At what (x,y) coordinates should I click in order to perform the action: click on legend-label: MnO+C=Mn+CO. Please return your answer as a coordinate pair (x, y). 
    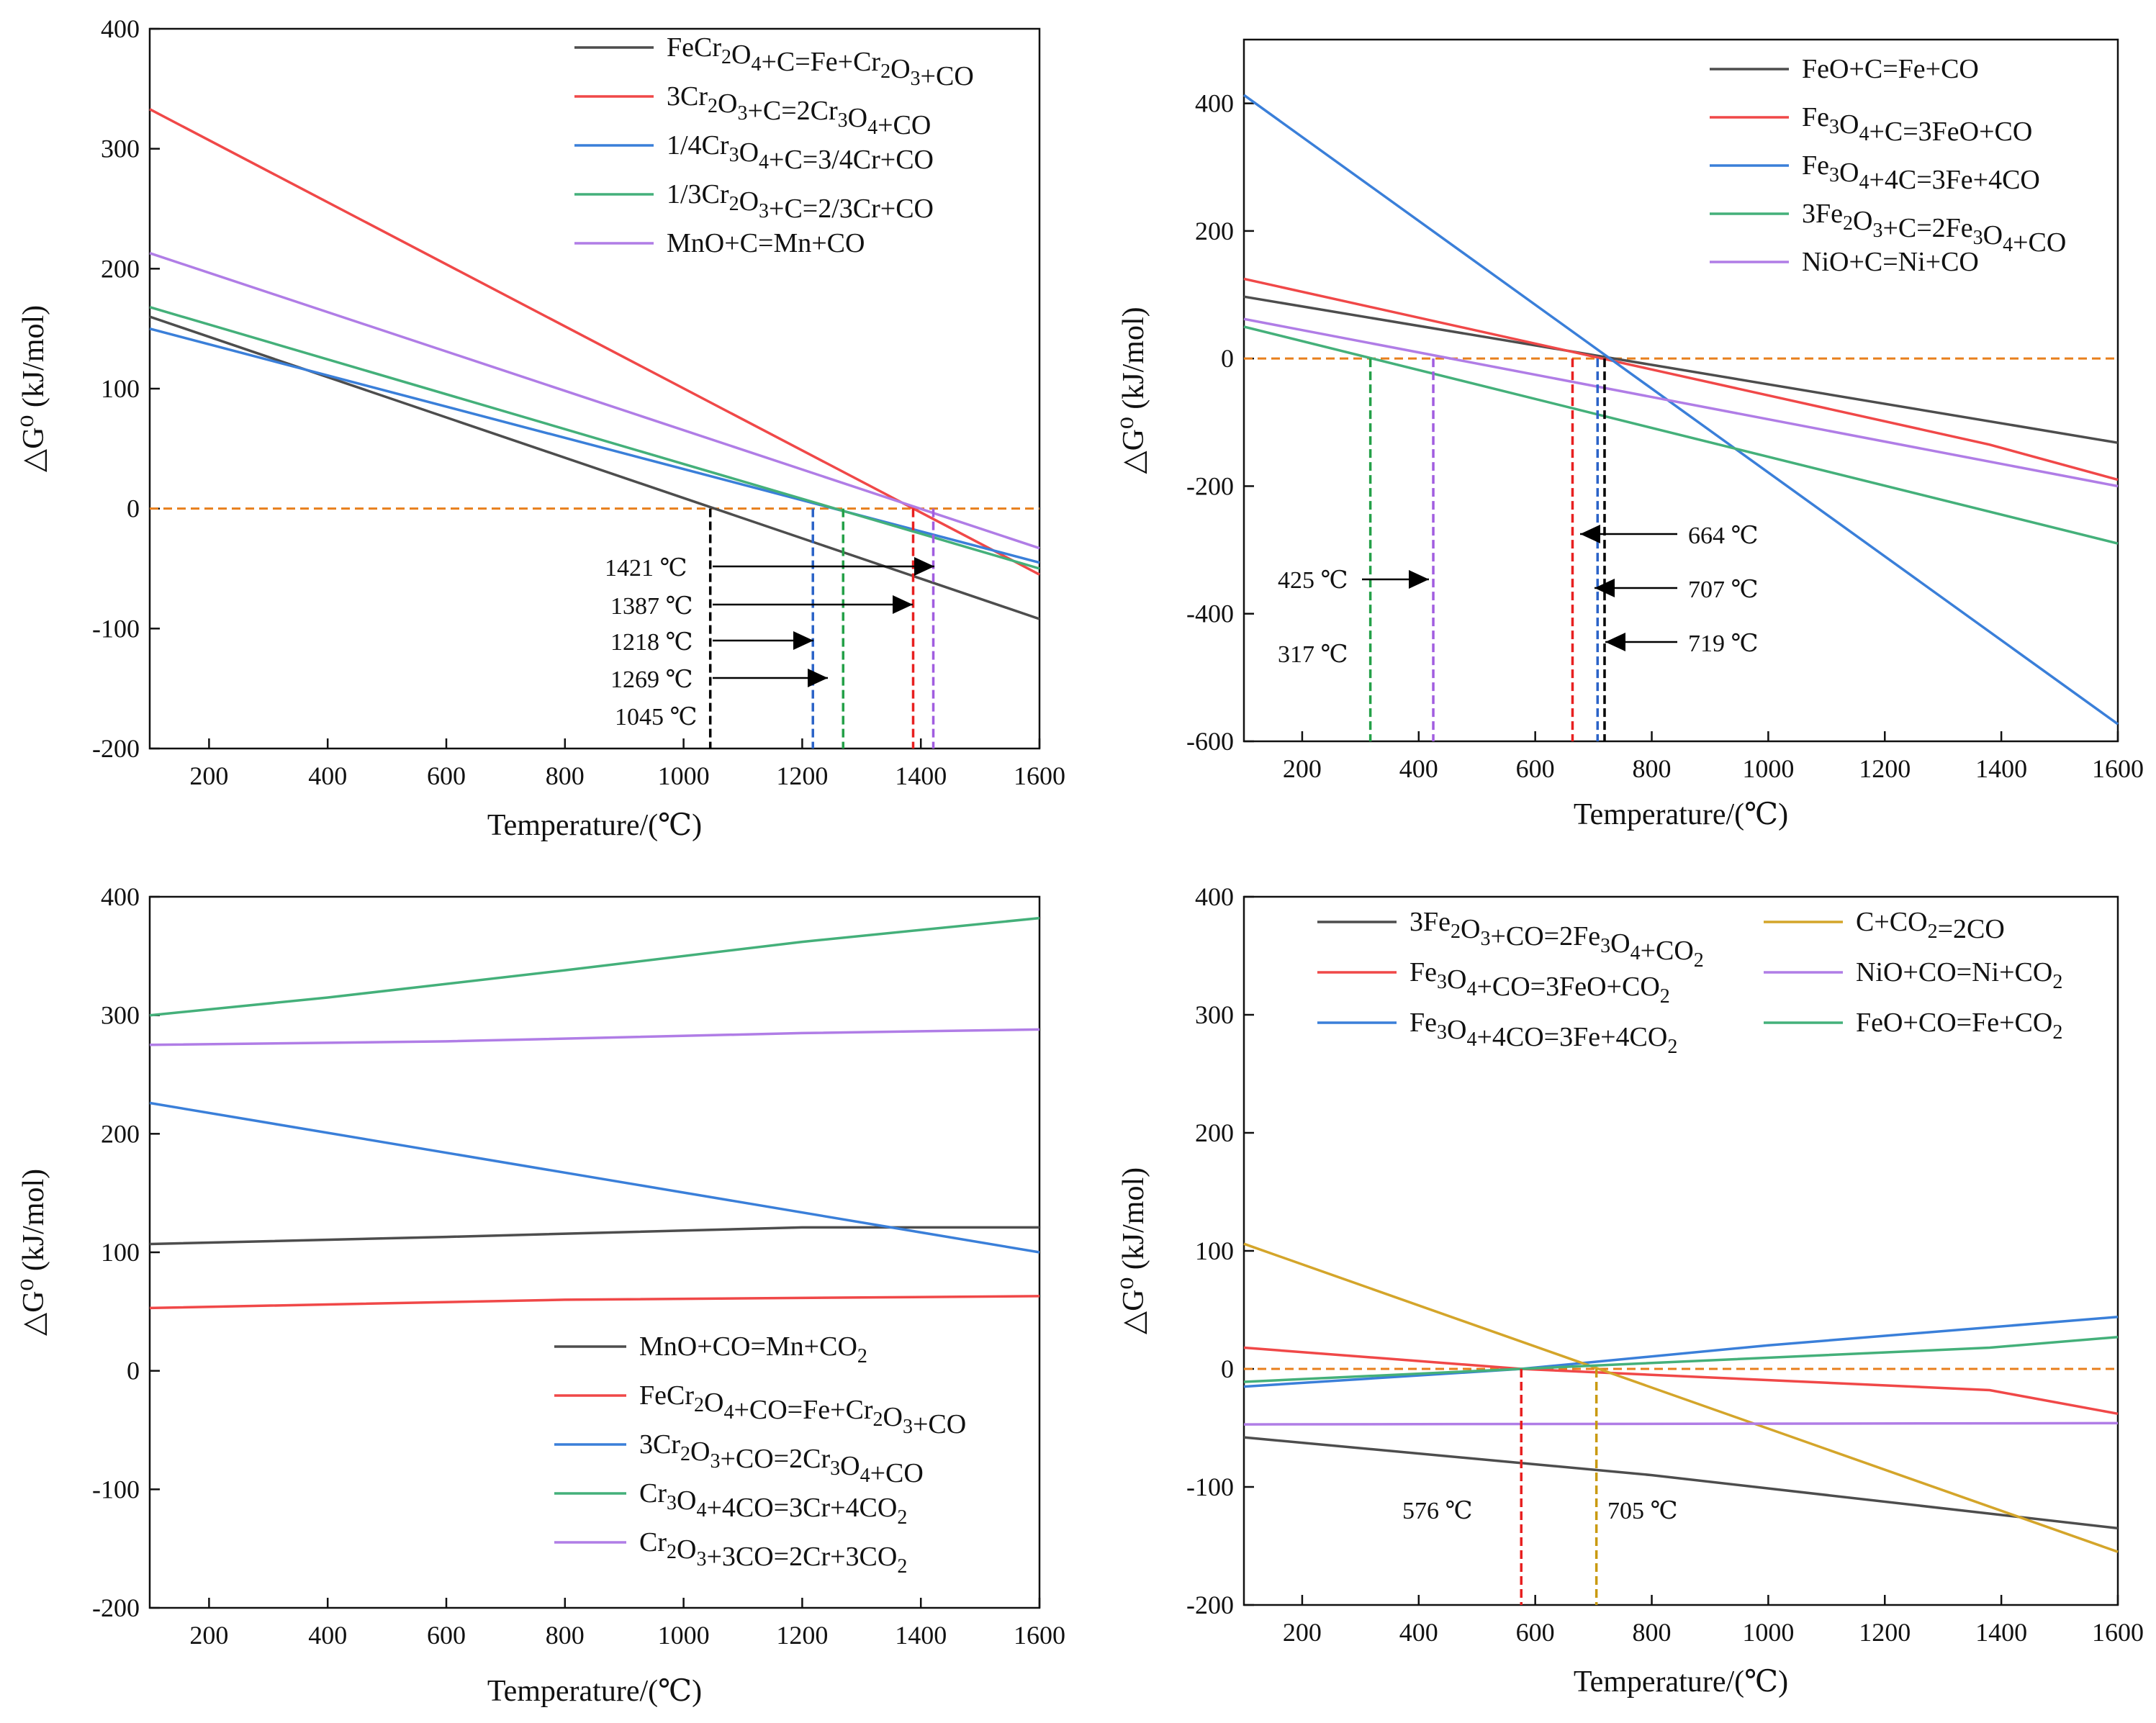
    Looking at the image, I should click on (766, 243).